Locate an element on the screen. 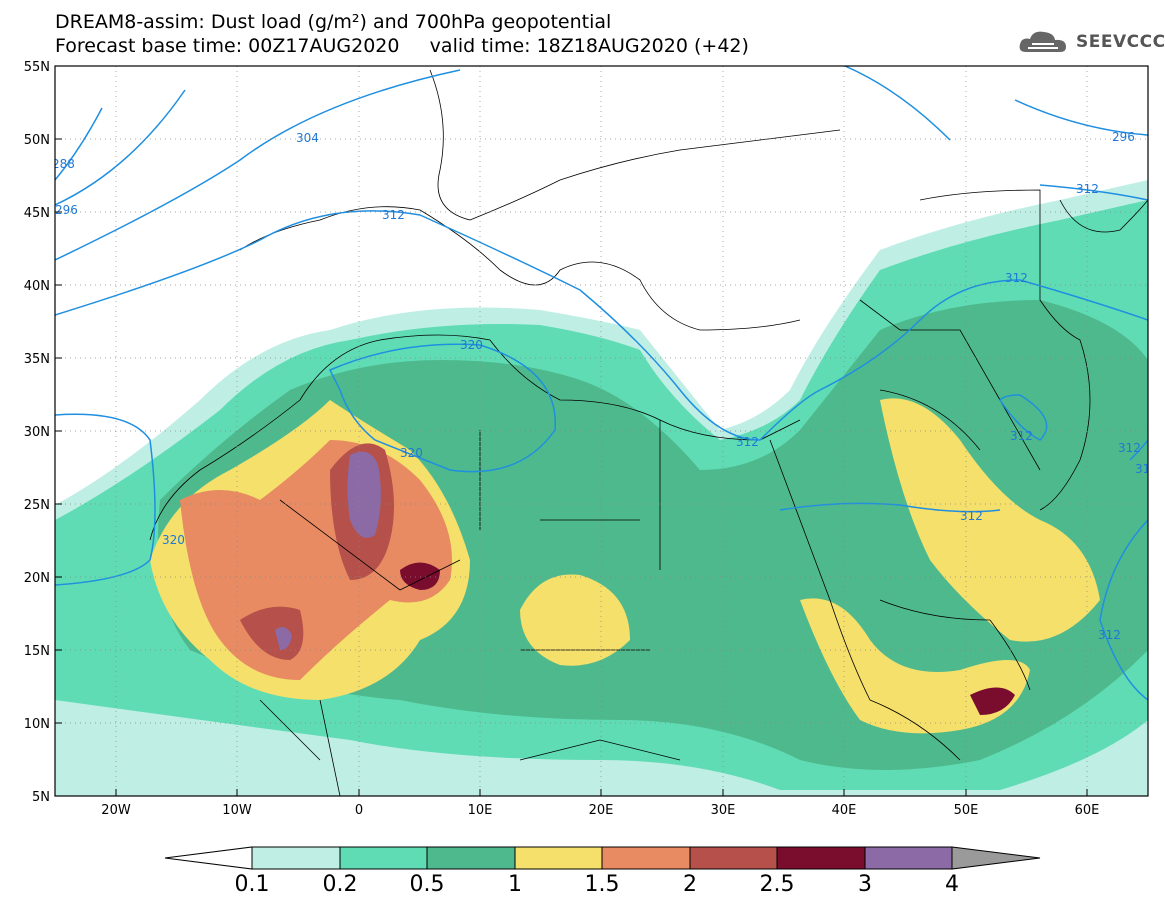  colorbar-label: 1.5 is located at coordinates (602, 884).